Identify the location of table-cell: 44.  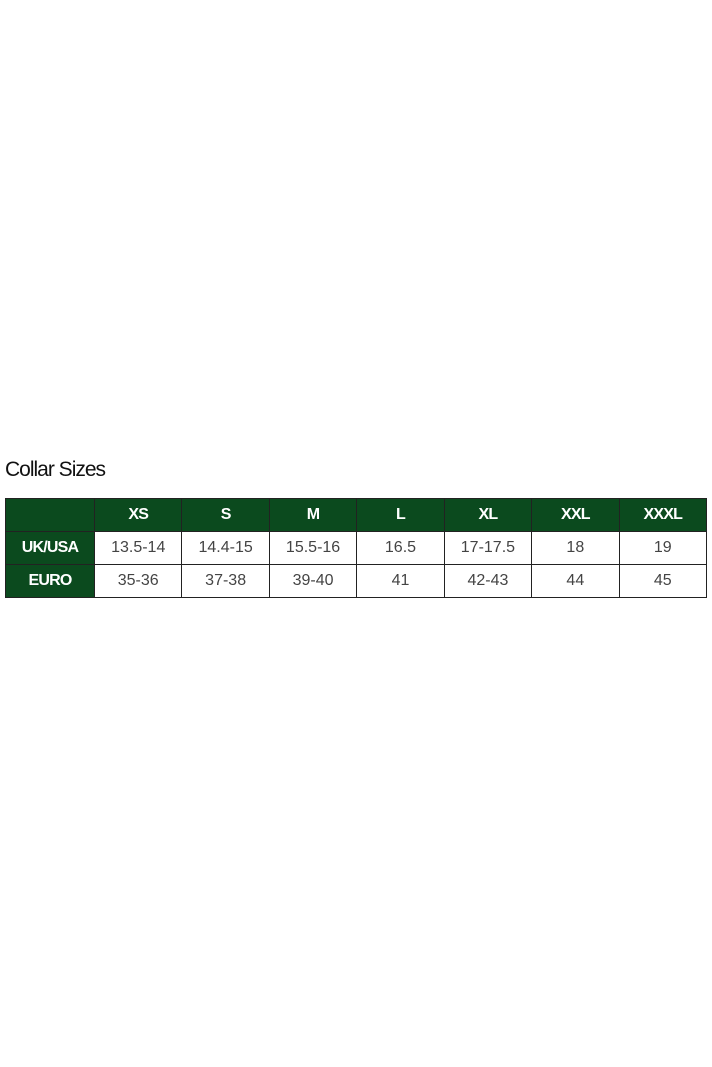
(575, 581).